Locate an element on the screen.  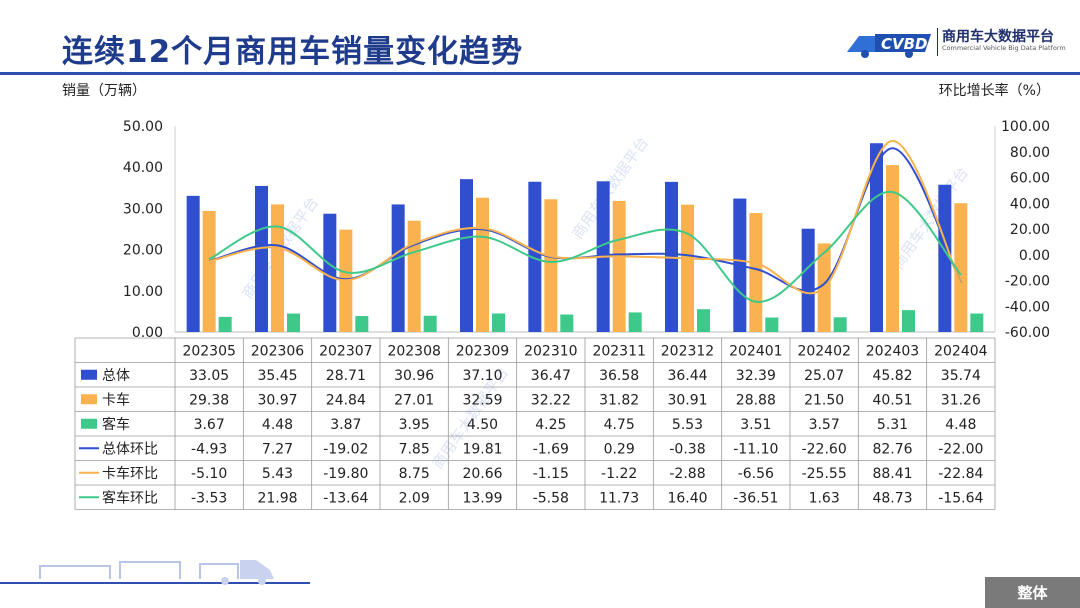
logo-subtitle: Commercial Vehicle Big Data Platform is located at coordinates (1004, 48).